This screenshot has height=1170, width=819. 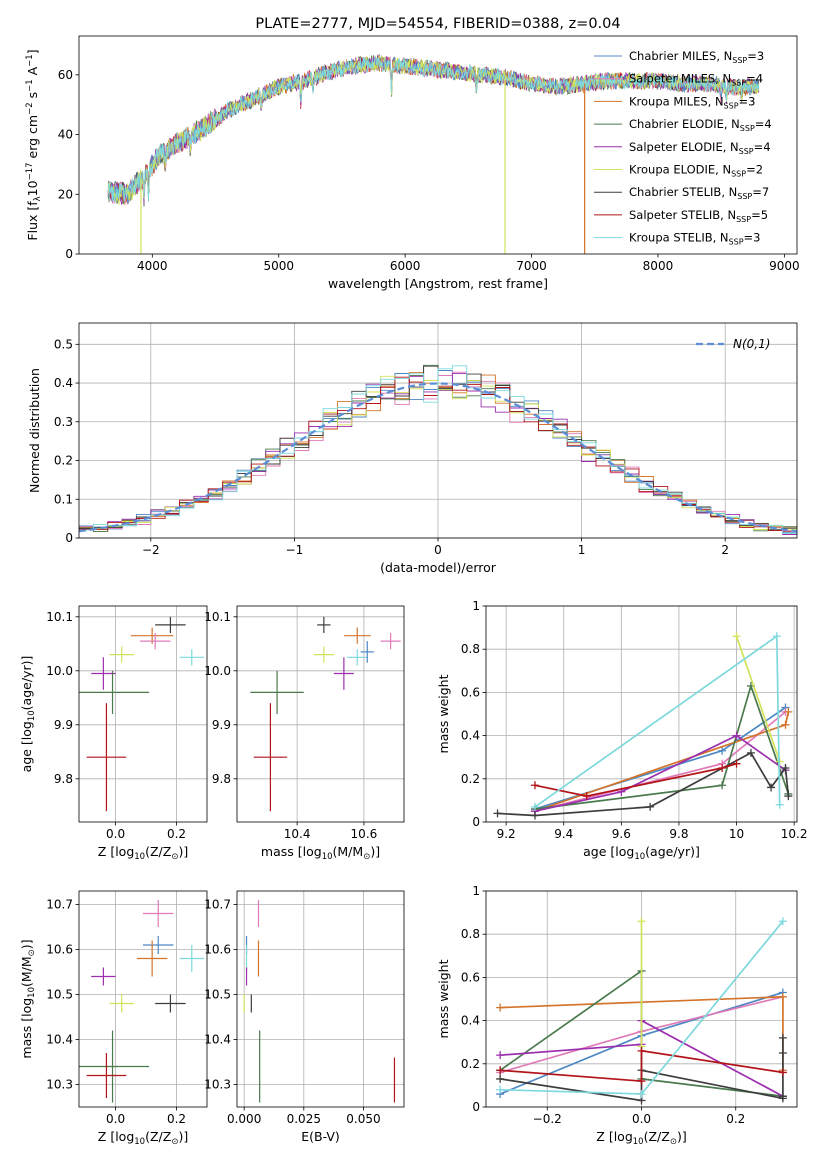 What do you see at coordinates (297, 834) in the screenshot?
I see `x-tick-label: 10.4` at bounding box center [297, 834].